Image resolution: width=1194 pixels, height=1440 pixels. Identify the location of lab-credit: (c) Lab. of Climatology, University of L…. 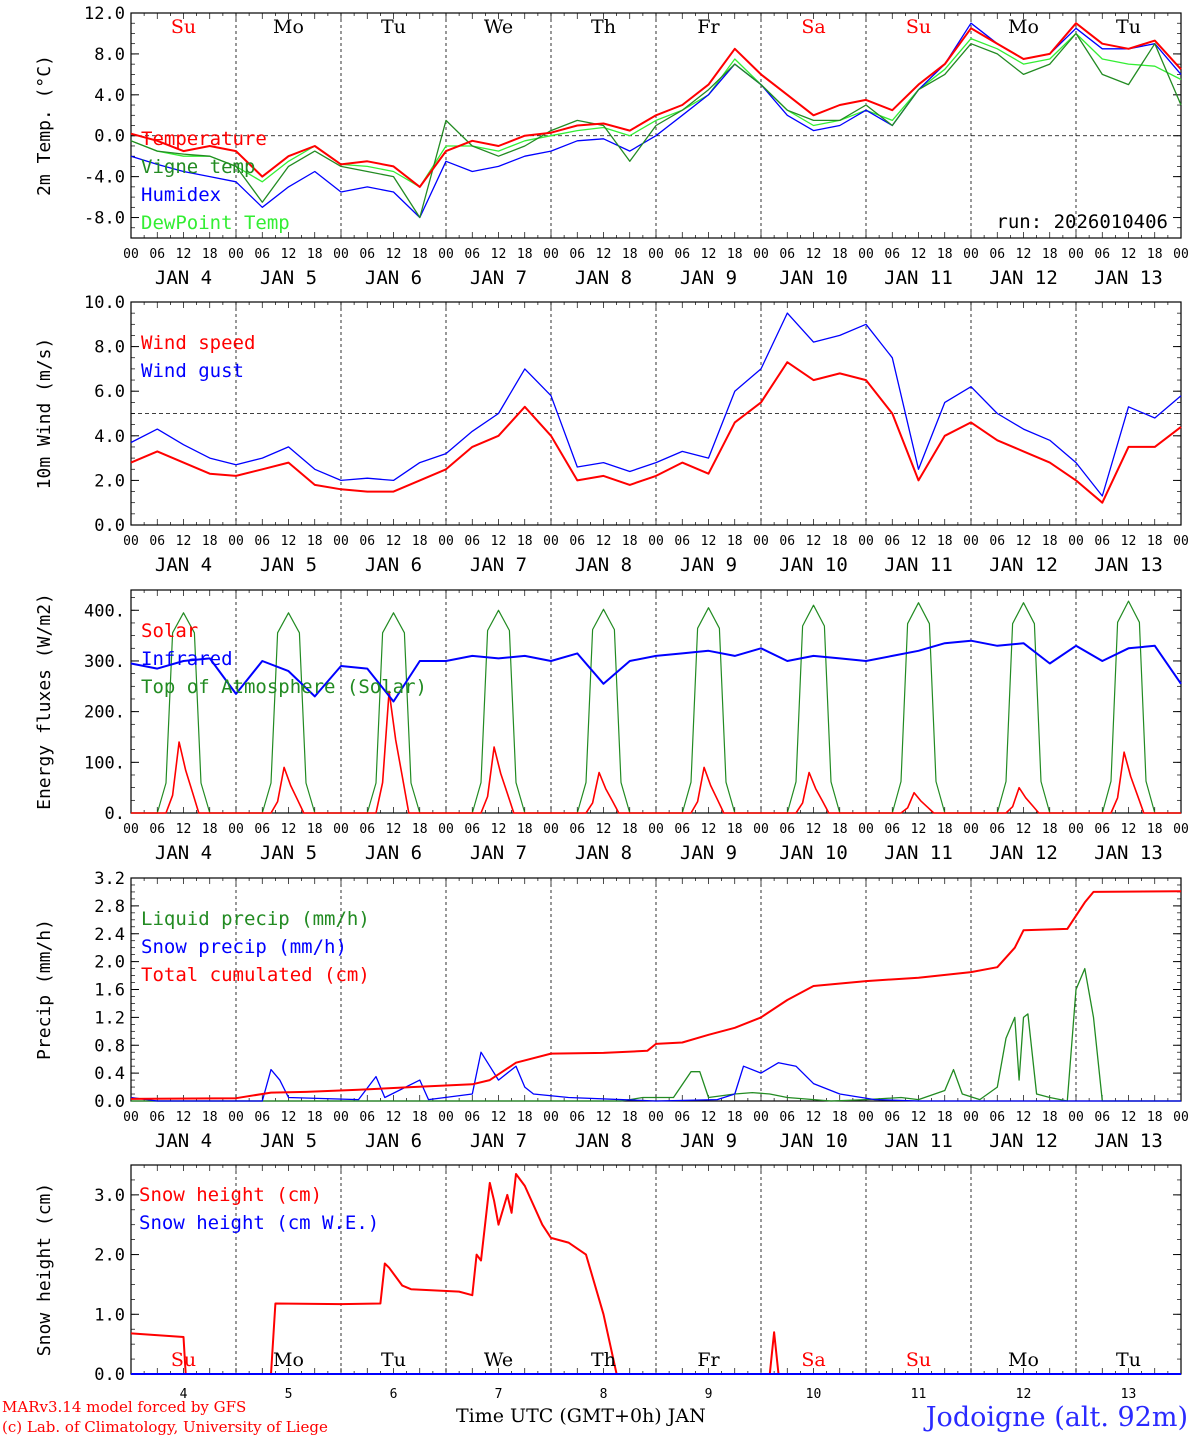
(165, 1427).